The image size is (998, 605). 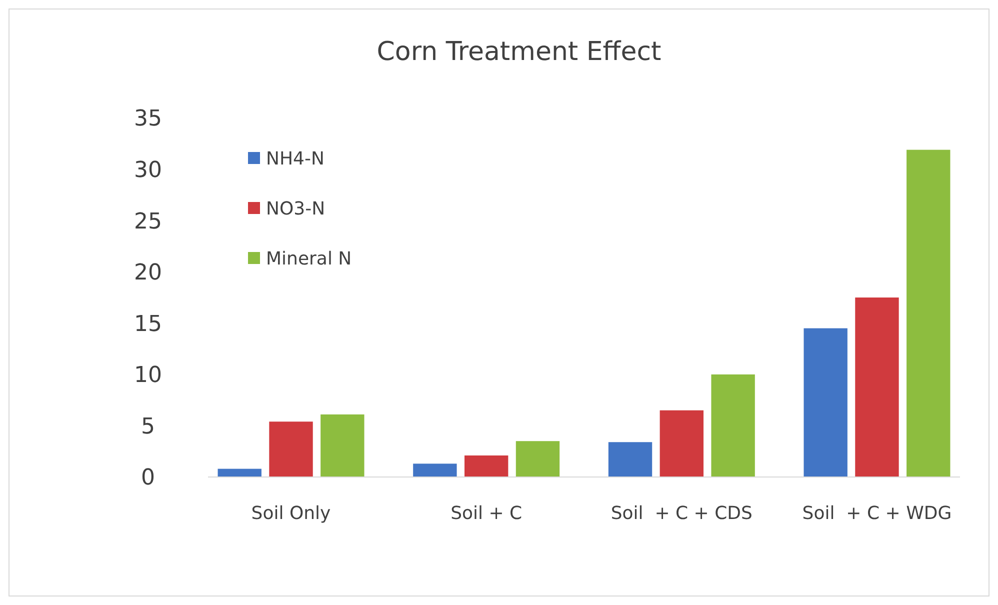 What do you see at coordinates (148, 273) in the screenshot?
I see `y-tick-label: 20` at bounding box center [148, 273].